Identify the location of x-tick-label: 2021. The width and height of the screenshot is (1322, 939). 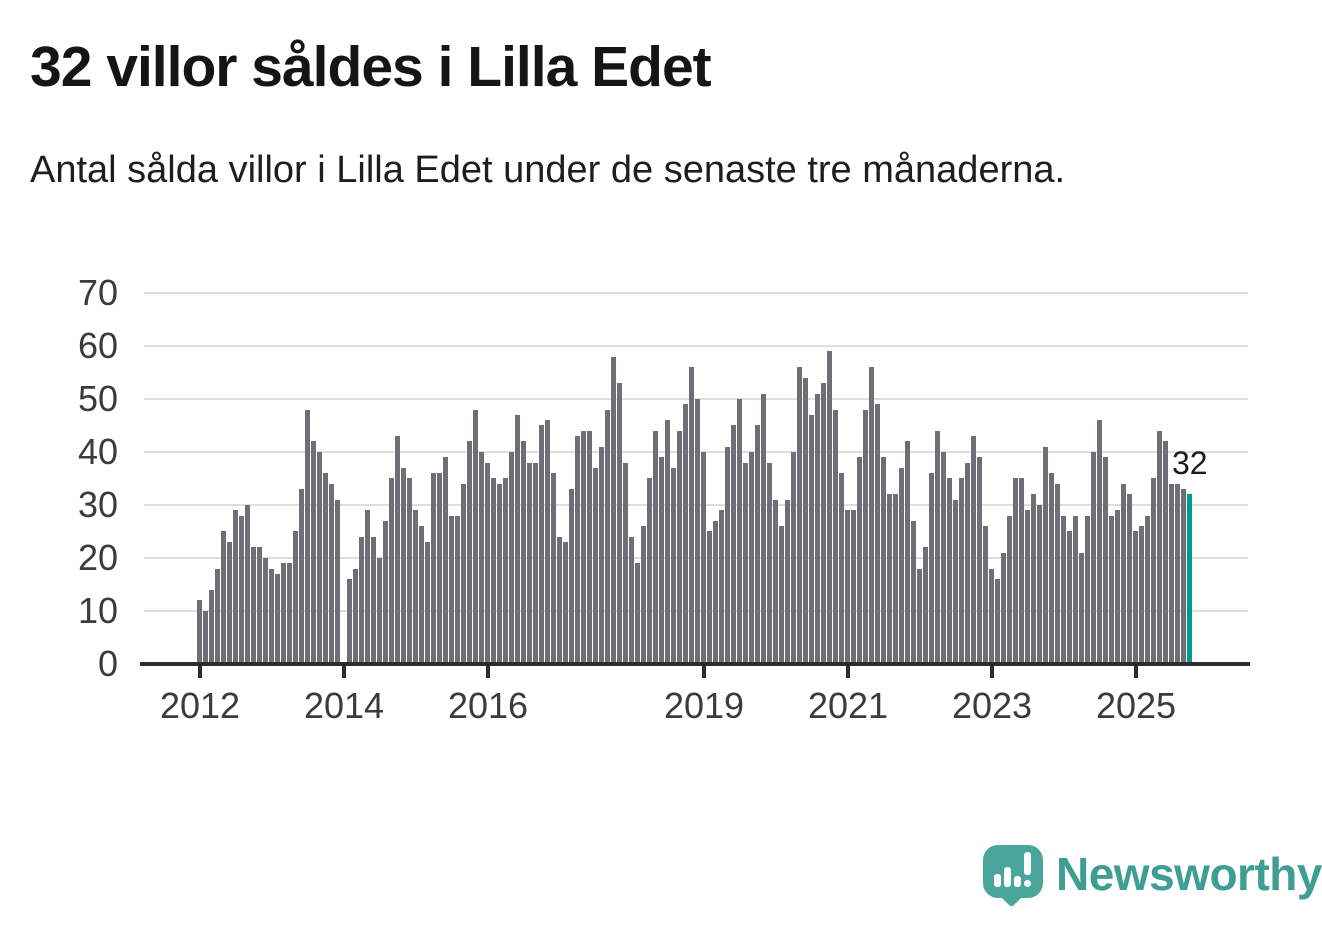
(848, 705).